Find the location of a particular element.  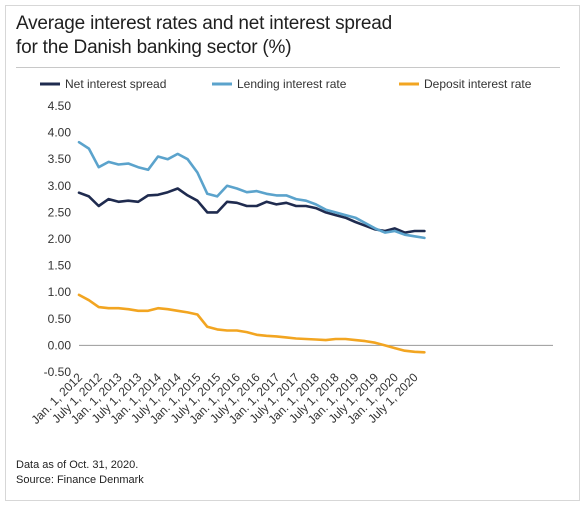

y-tick-label: 2.00 is located at coordinates (60, 239).